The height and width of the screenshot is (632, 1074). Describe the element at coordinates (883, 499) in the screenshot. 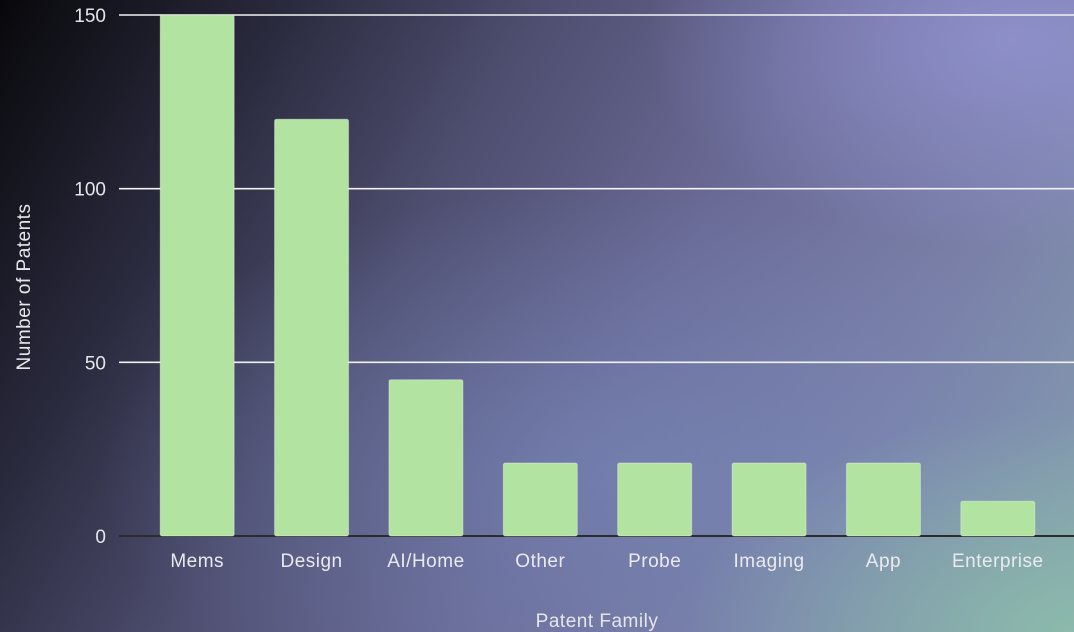

I see `bar-app` at that location.